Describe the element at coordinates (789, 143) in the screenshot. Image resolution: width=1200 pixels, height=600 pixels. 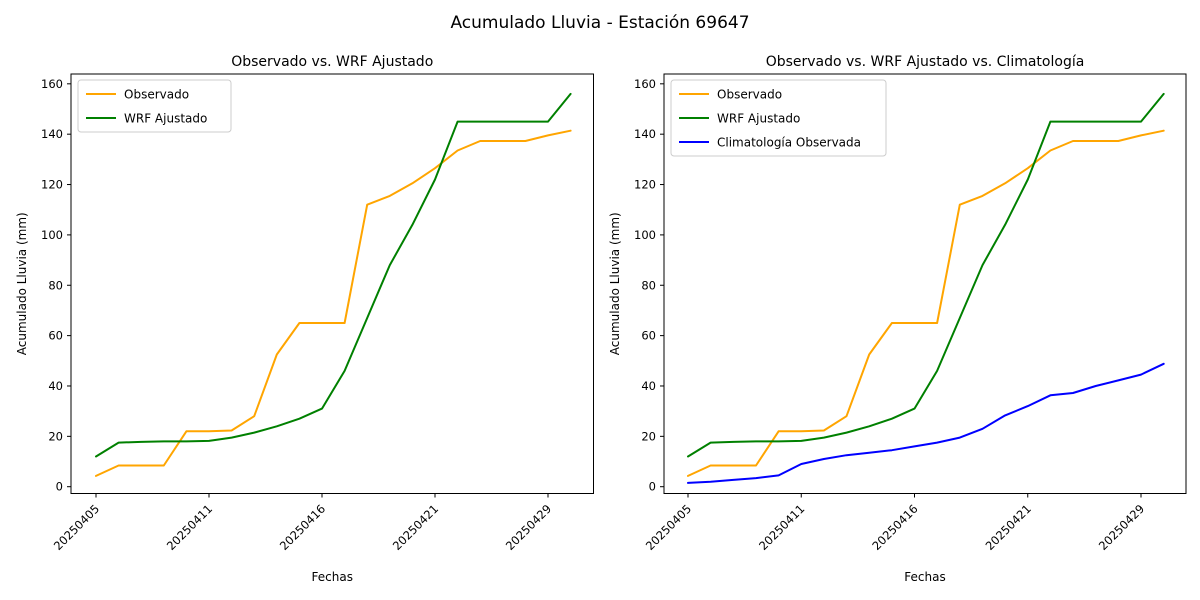
I see `legend-label: Climatología Observada` at that location.